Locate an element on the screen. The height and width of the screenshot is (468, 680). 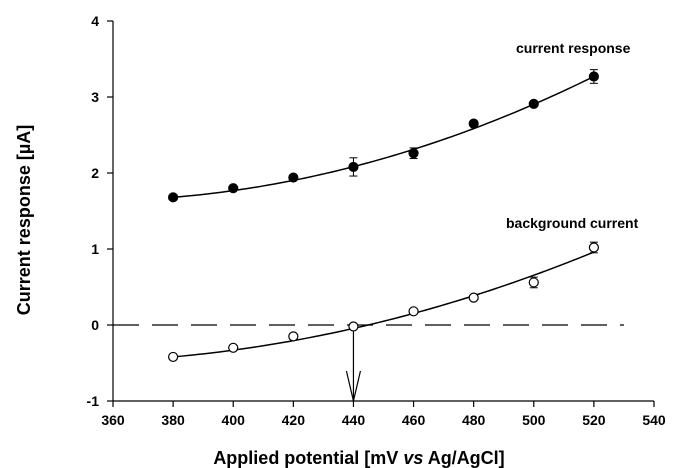
x-axis-title-part-1: Applied potential [mV is located at coordinates (308, 458).